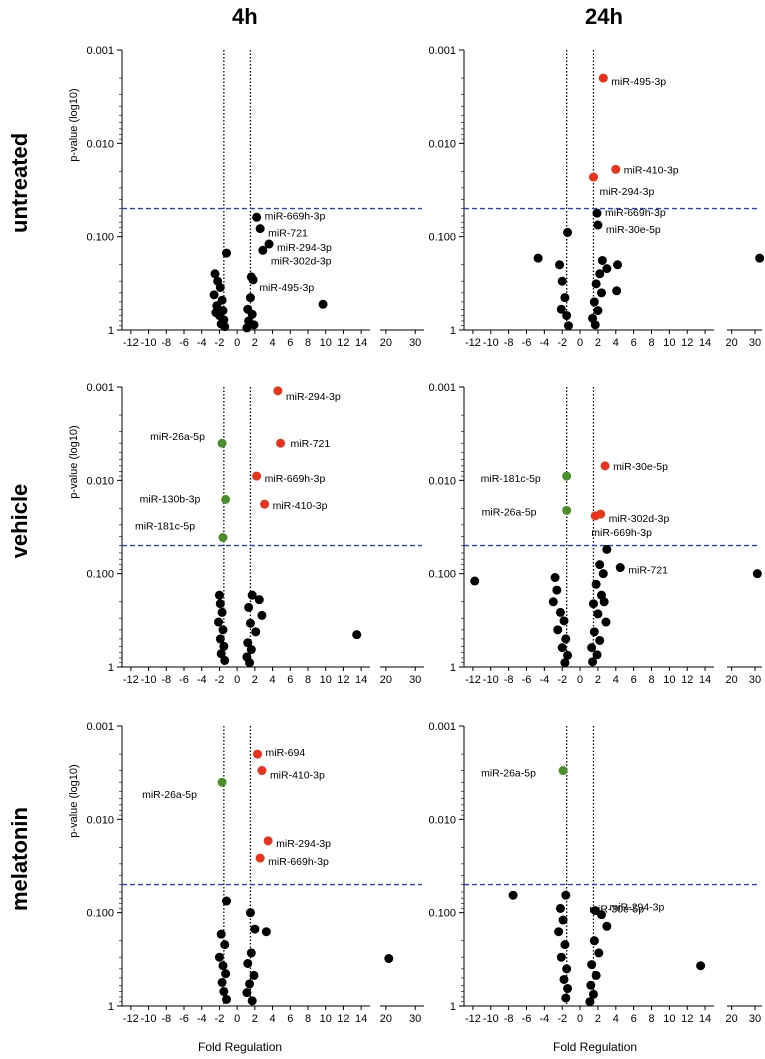  Describe the element at coordinates (245, 16) in the screenshot. I see `column-title-4h: 4h` at that location.